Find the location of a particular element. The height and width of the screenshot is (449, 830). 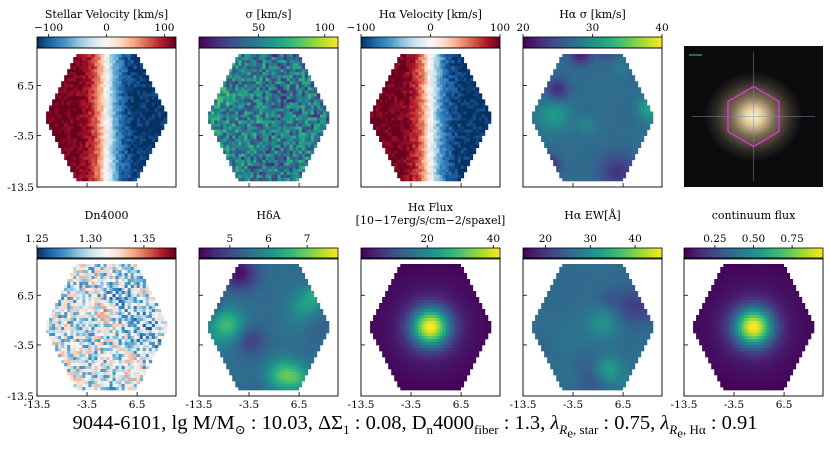

panel-sigma: σ [km/s]50 100 is located at coordinates (268, 97).